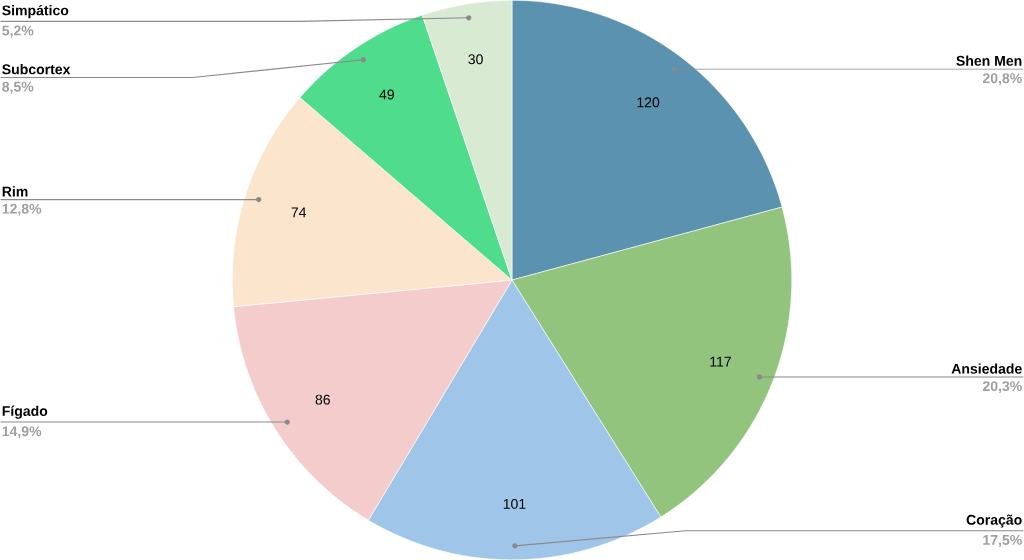 The width and height of the screenshot is (1024, 560). Describe the element at coordinates (1002, 387) in the screenshot. I see `text: 20,3%` at that location.